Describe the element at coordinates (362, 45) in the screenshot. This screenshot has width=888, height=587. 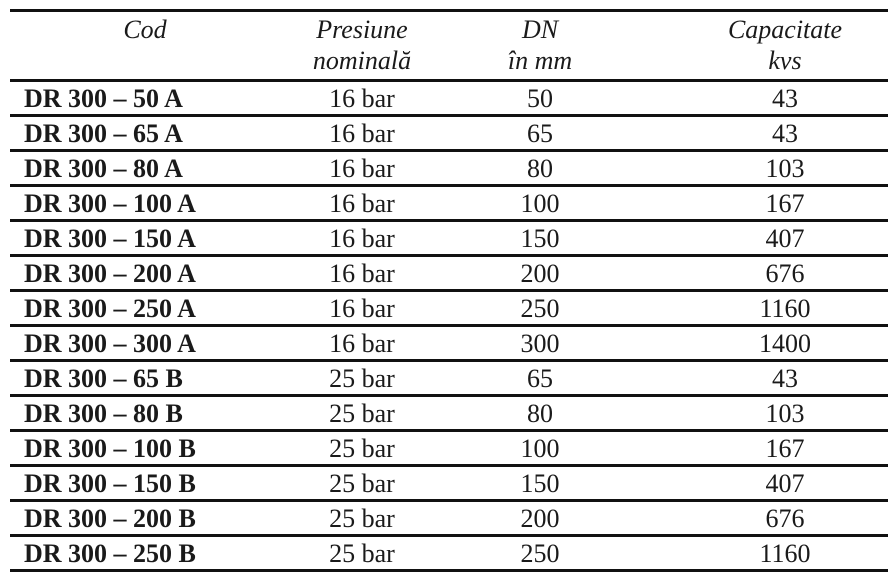
I see `header-presiune: Presiune nominală` at that location.